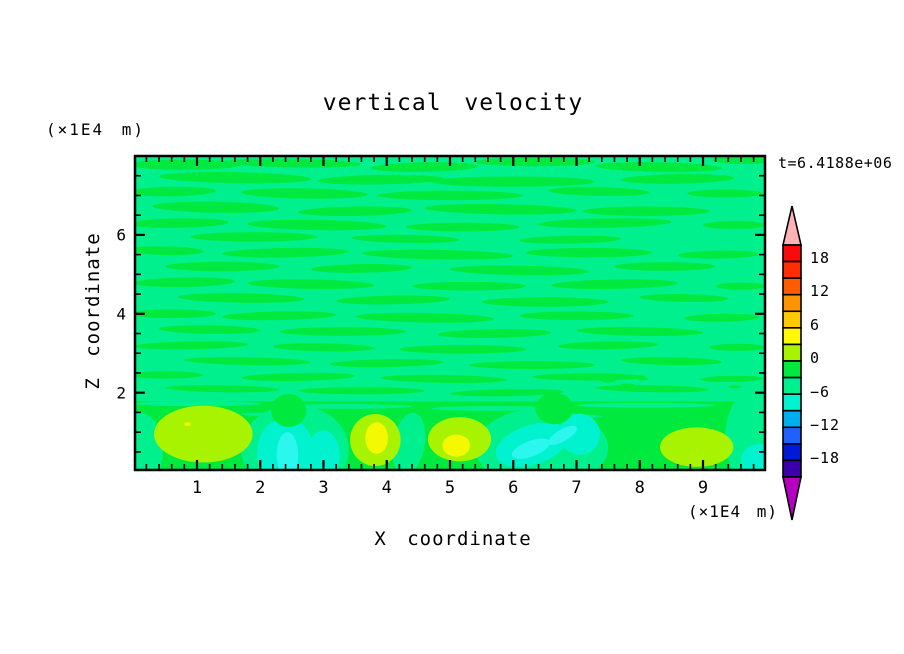  I want to click on x-tick-label: 4, so click(386, 488).